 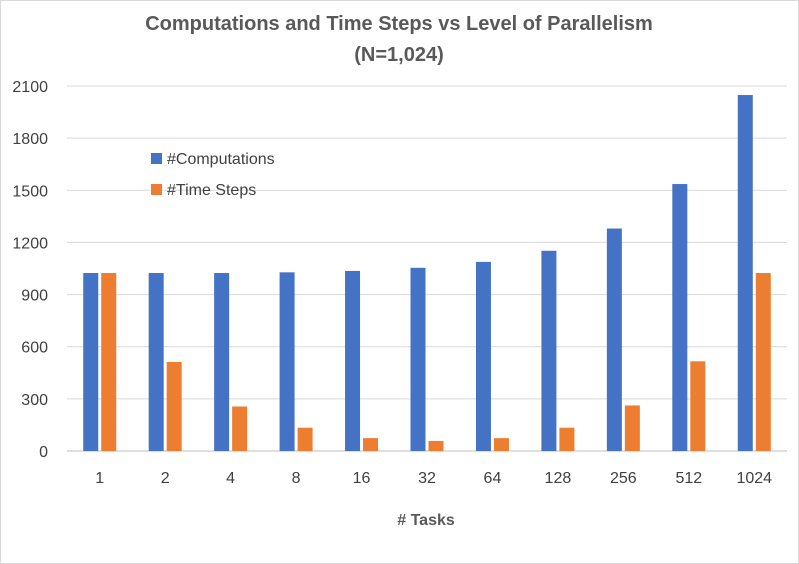 I want to click on x-tick-label: 512, so click(x=688, y=478).